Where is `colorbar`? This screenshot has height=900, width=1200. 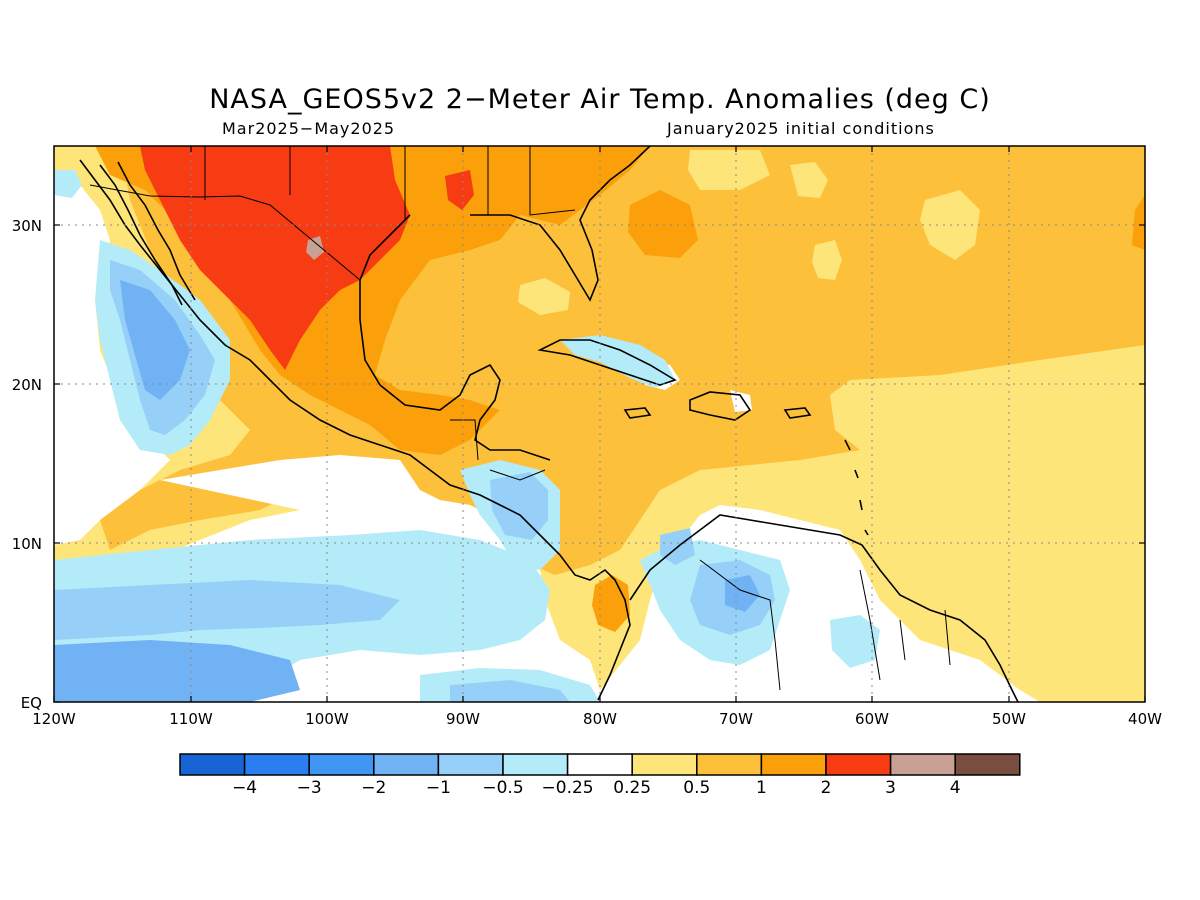 colorbar is located at coordinates (600, 764).